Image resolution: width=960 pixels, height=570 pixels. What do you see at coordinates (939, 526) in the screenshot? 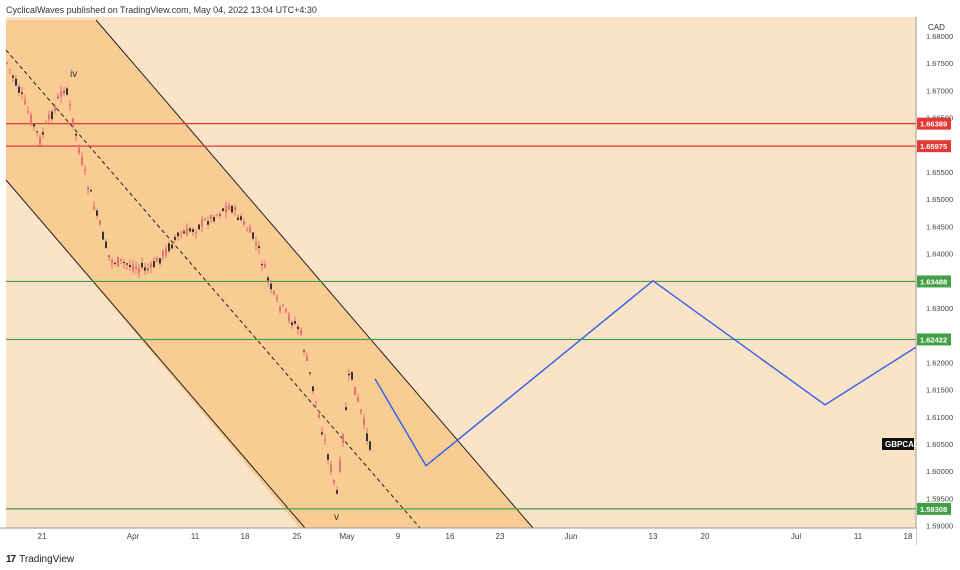
I see `y-tick-label: 1.59000` at bounding box center [939, 526].